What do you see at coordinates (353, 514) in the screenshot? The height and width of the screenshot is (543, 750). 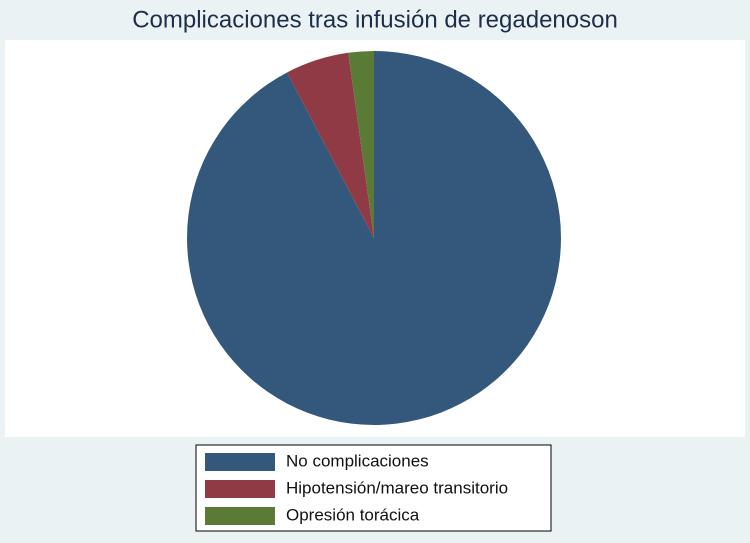 I see `legend-label: Opresión torácica` at bounding box center [353, 514].